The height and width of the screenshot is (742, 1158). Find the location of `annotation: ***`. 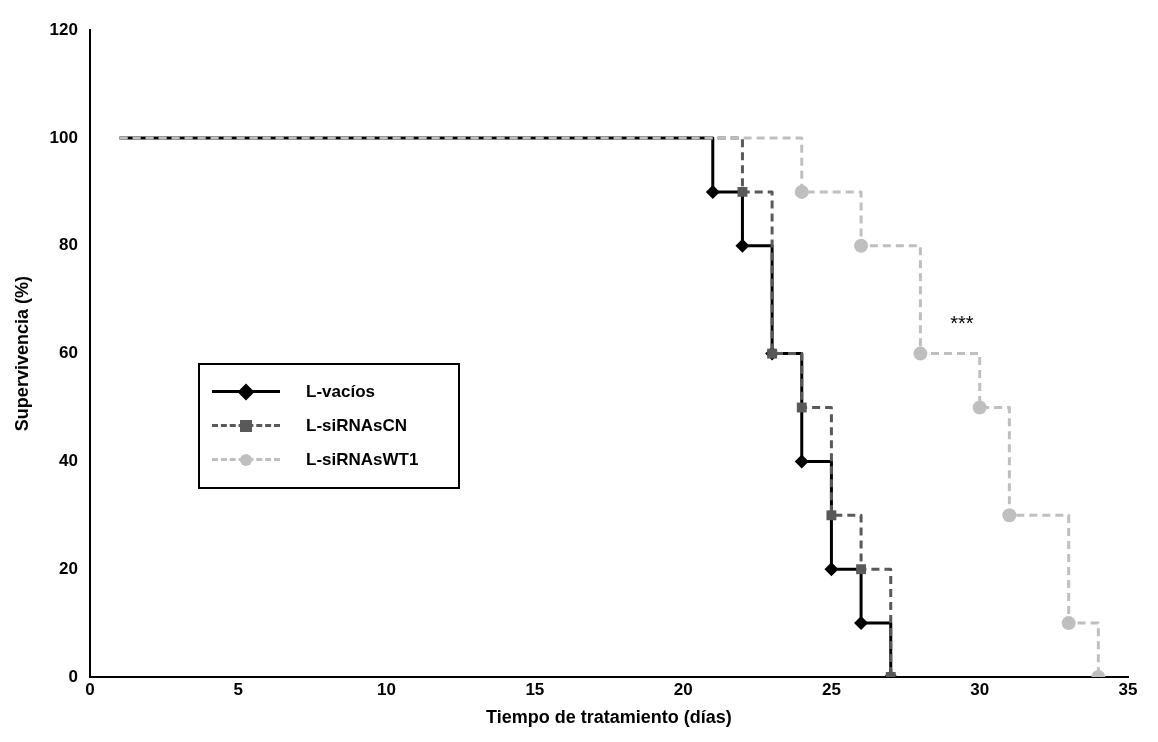

annotation: *** is located at coordinates (962, 323).